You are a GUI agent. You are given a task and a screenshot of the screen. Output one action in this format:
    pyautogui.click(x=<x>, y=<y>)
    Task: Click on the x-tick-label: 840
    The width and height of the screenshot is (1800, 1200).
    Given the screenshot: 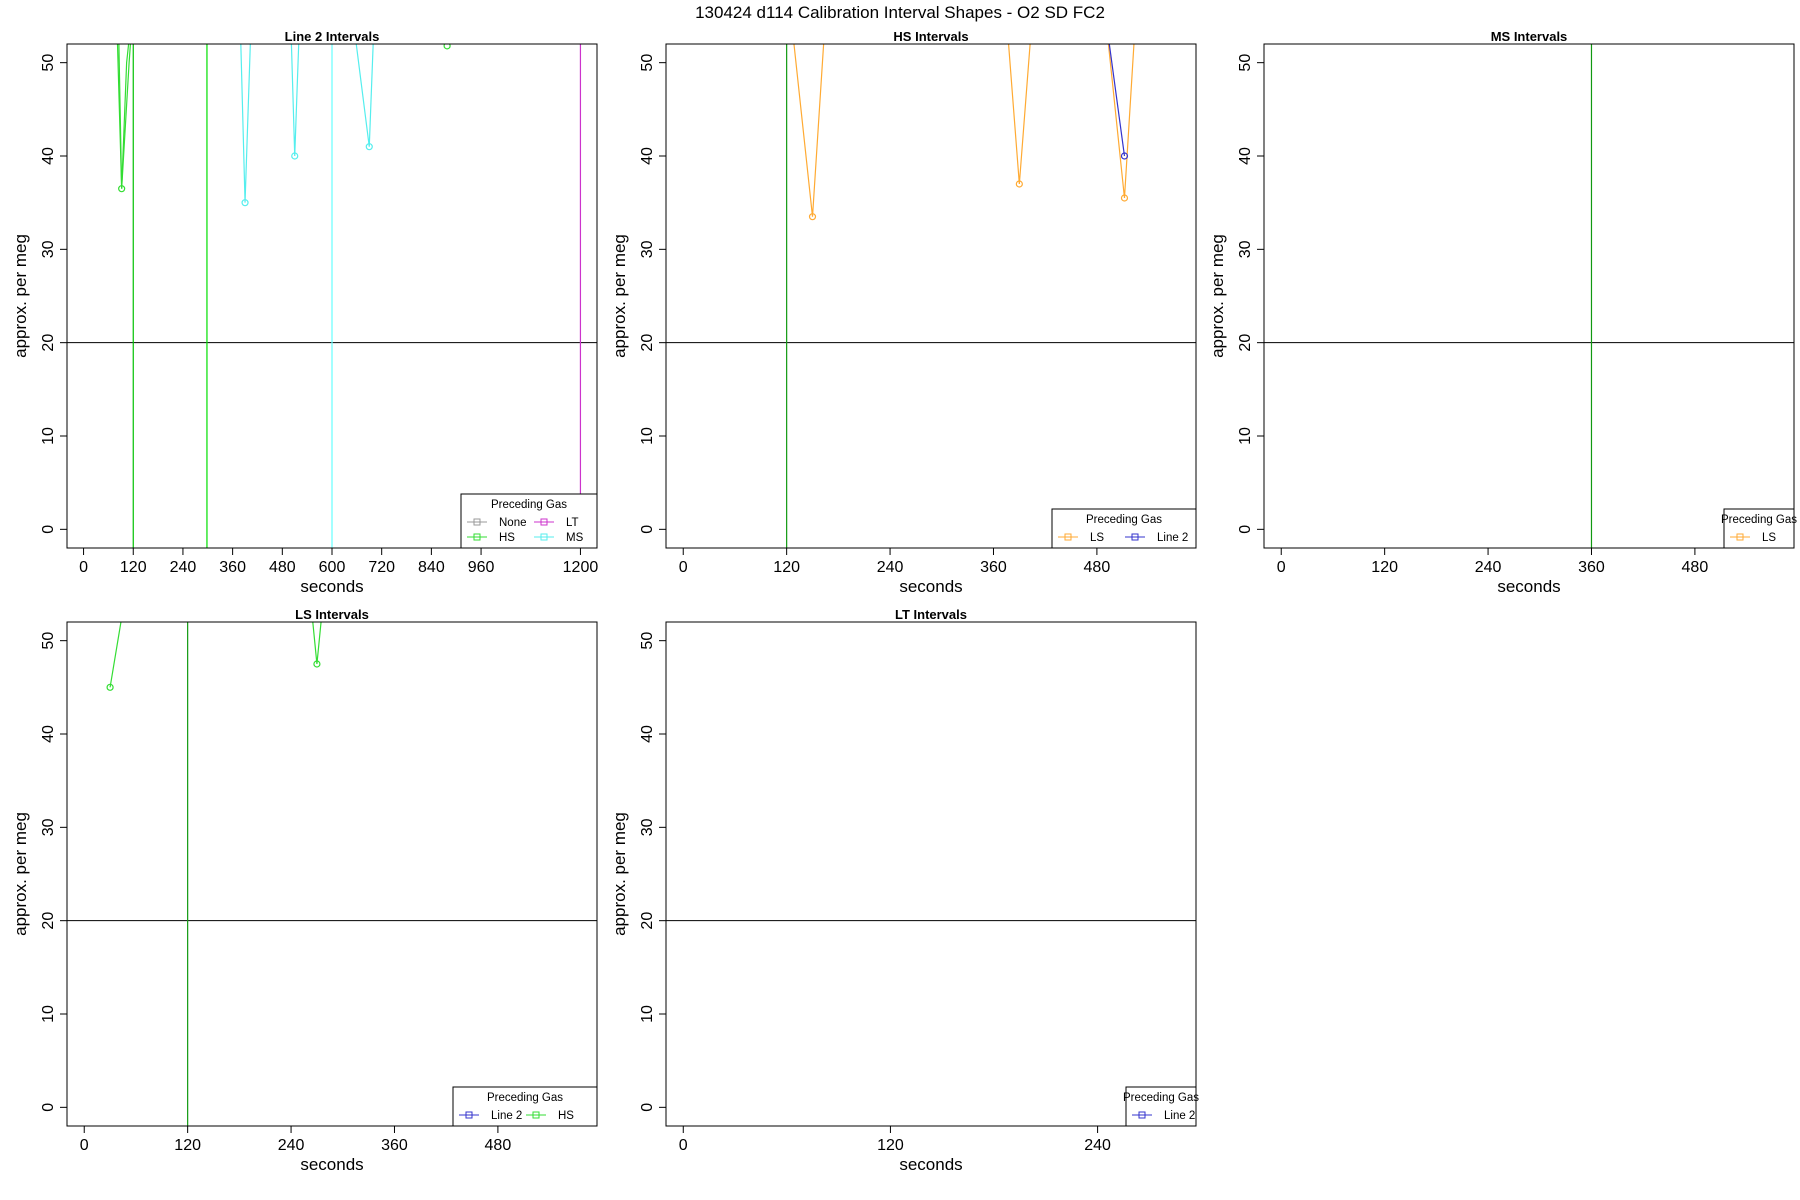 What is the action you would take?
    pyautogui.click(x=431, y=567)
    